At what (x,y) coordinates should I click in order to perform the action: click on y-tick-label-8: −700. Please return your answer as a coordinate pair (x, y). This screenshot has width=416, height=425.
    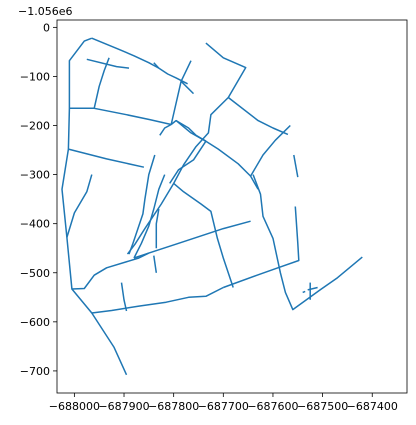
    Looking at the image, I should click on (35, 371).